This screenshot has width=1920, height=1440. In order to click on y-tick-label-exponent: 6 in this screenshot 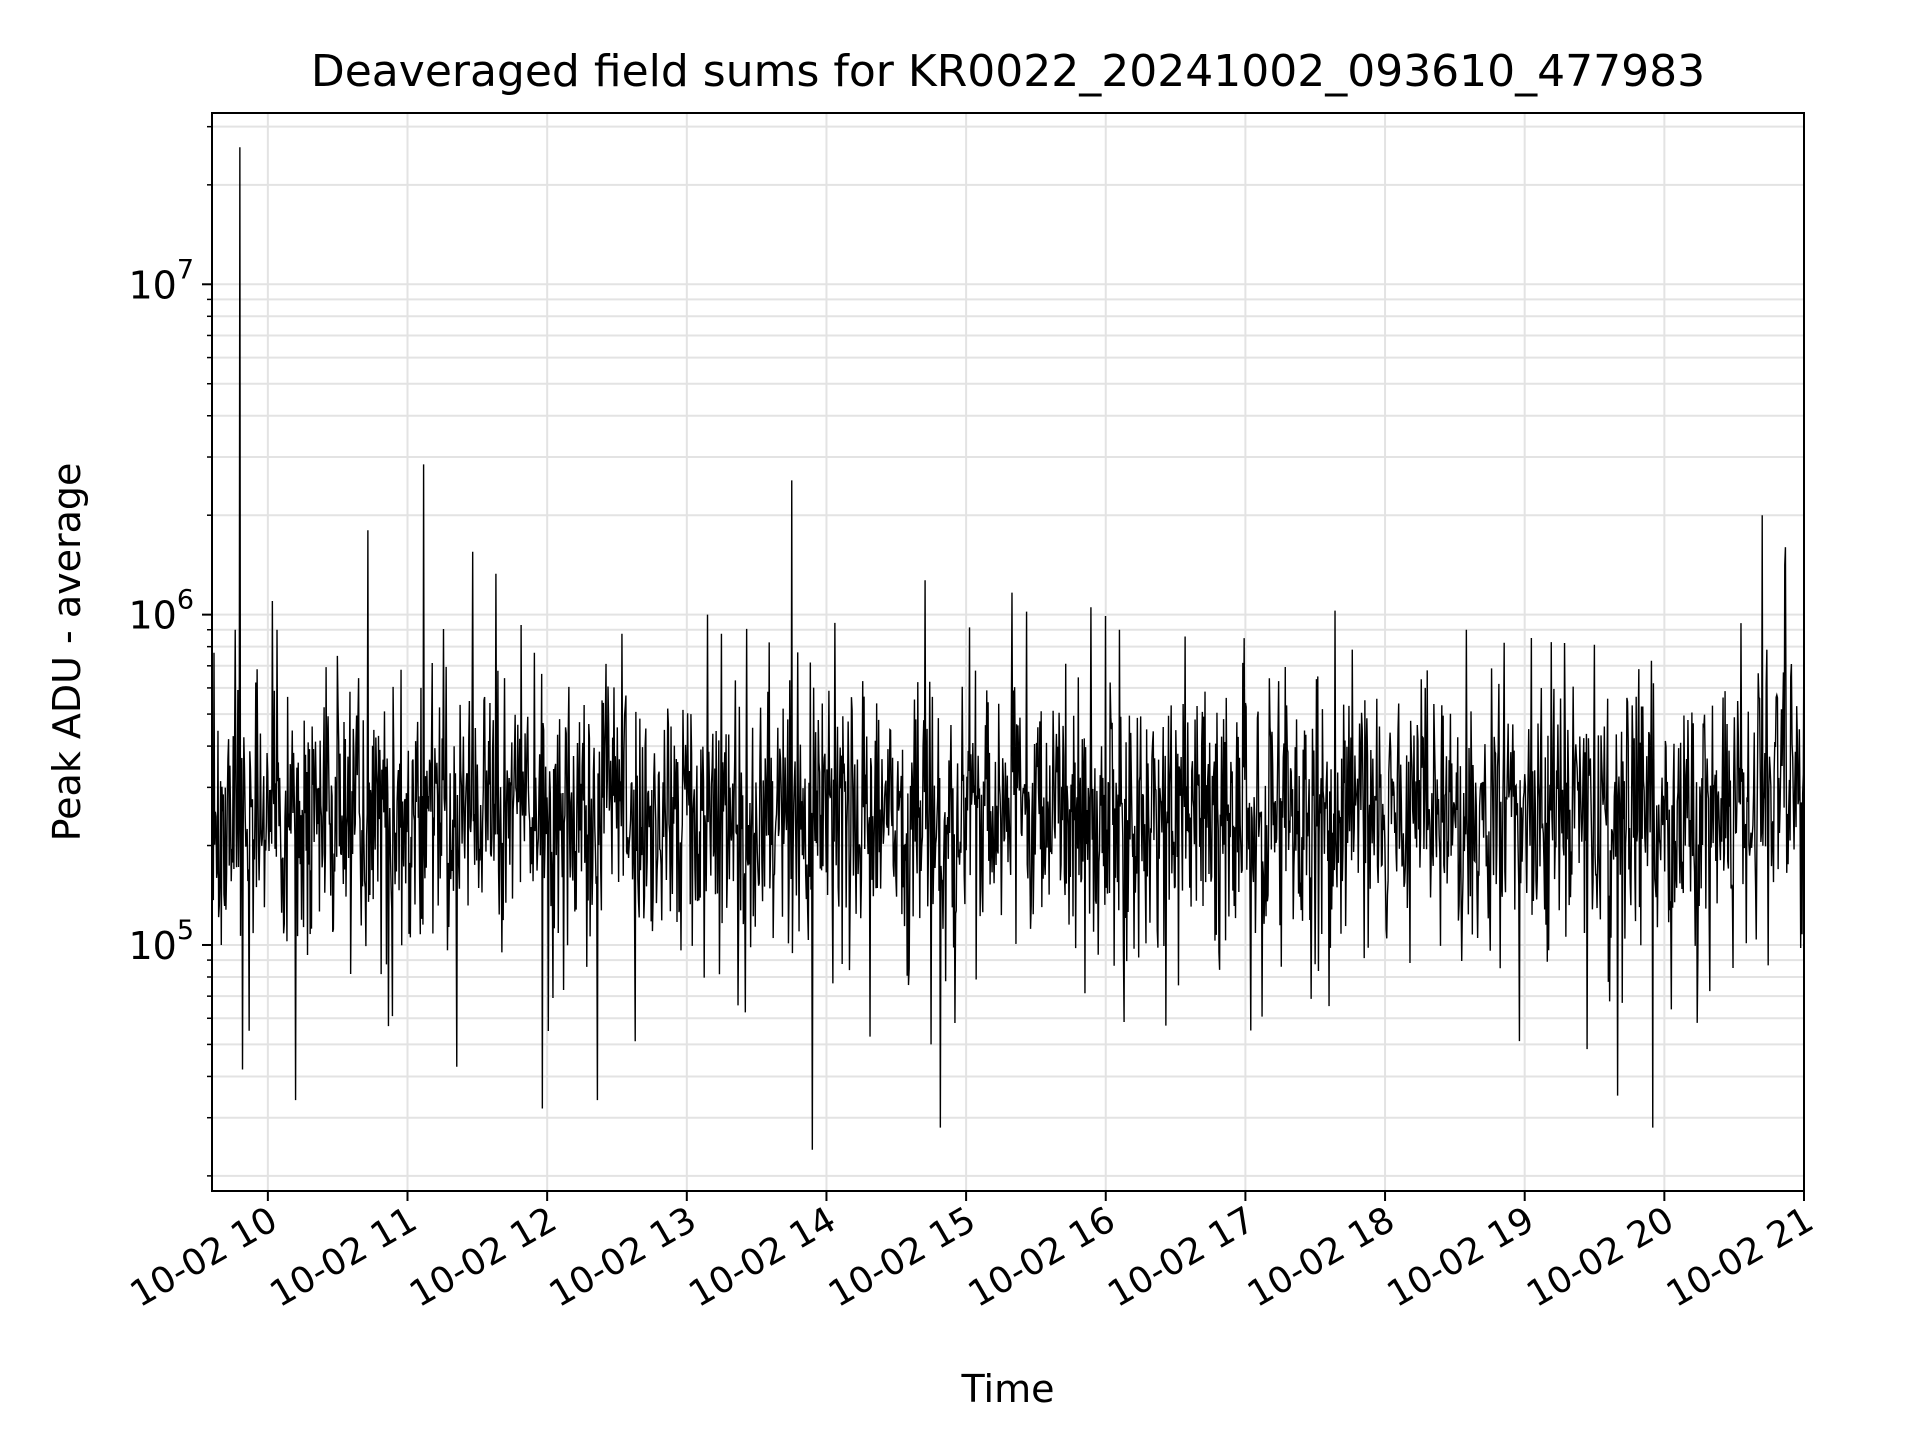, I will do `click(185, 600)`.